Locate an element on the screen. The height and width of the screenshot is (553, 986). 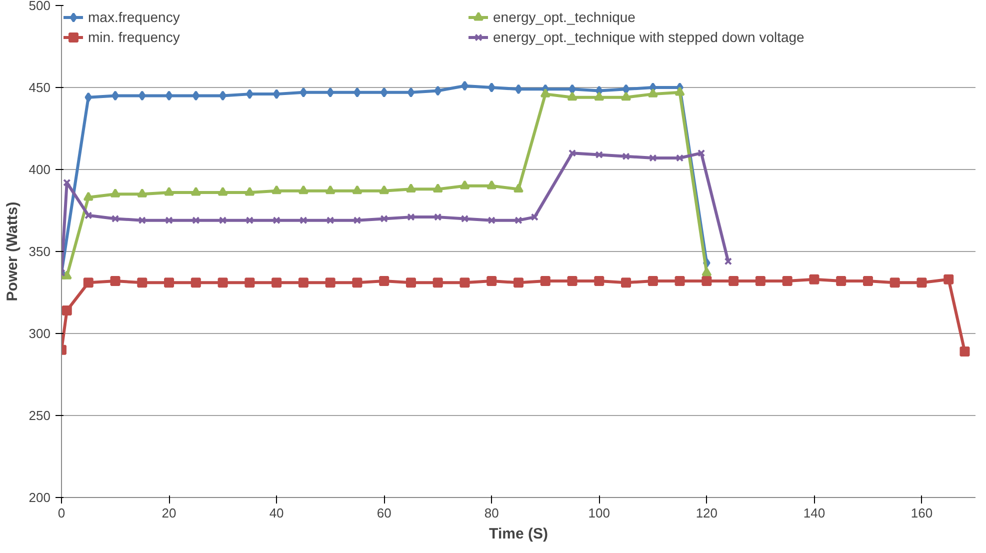
x-tick-label: 120 is located at coordinates (707, 513).